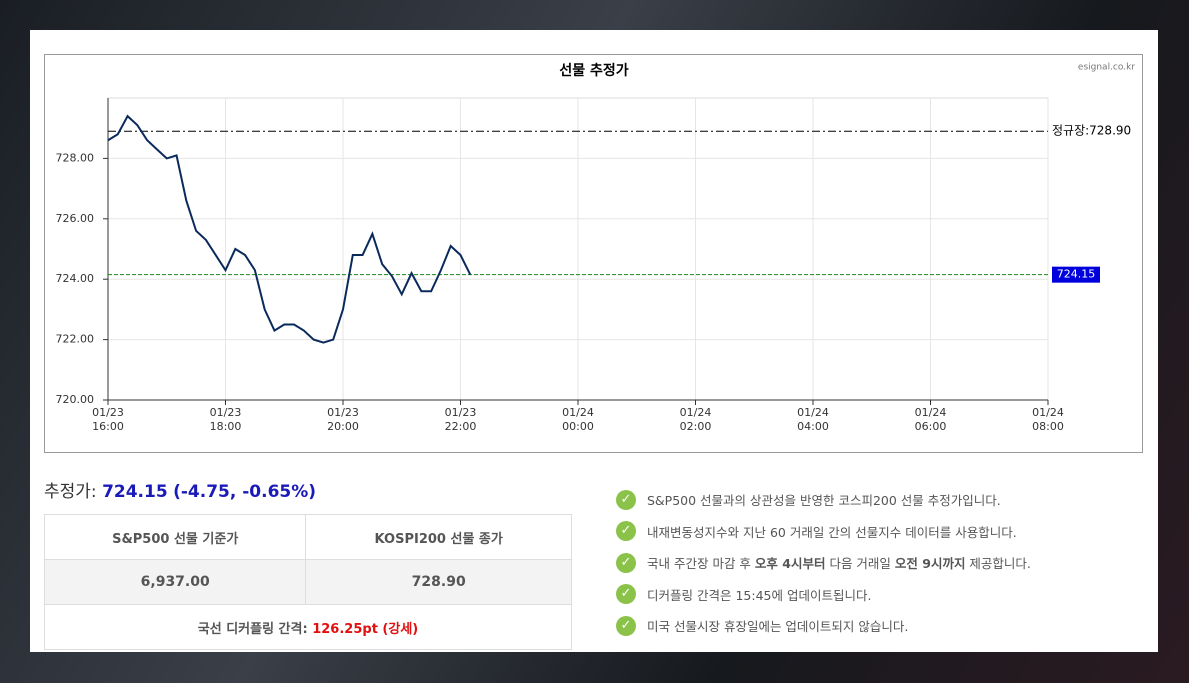  I want to click on line, so click(289, 229).